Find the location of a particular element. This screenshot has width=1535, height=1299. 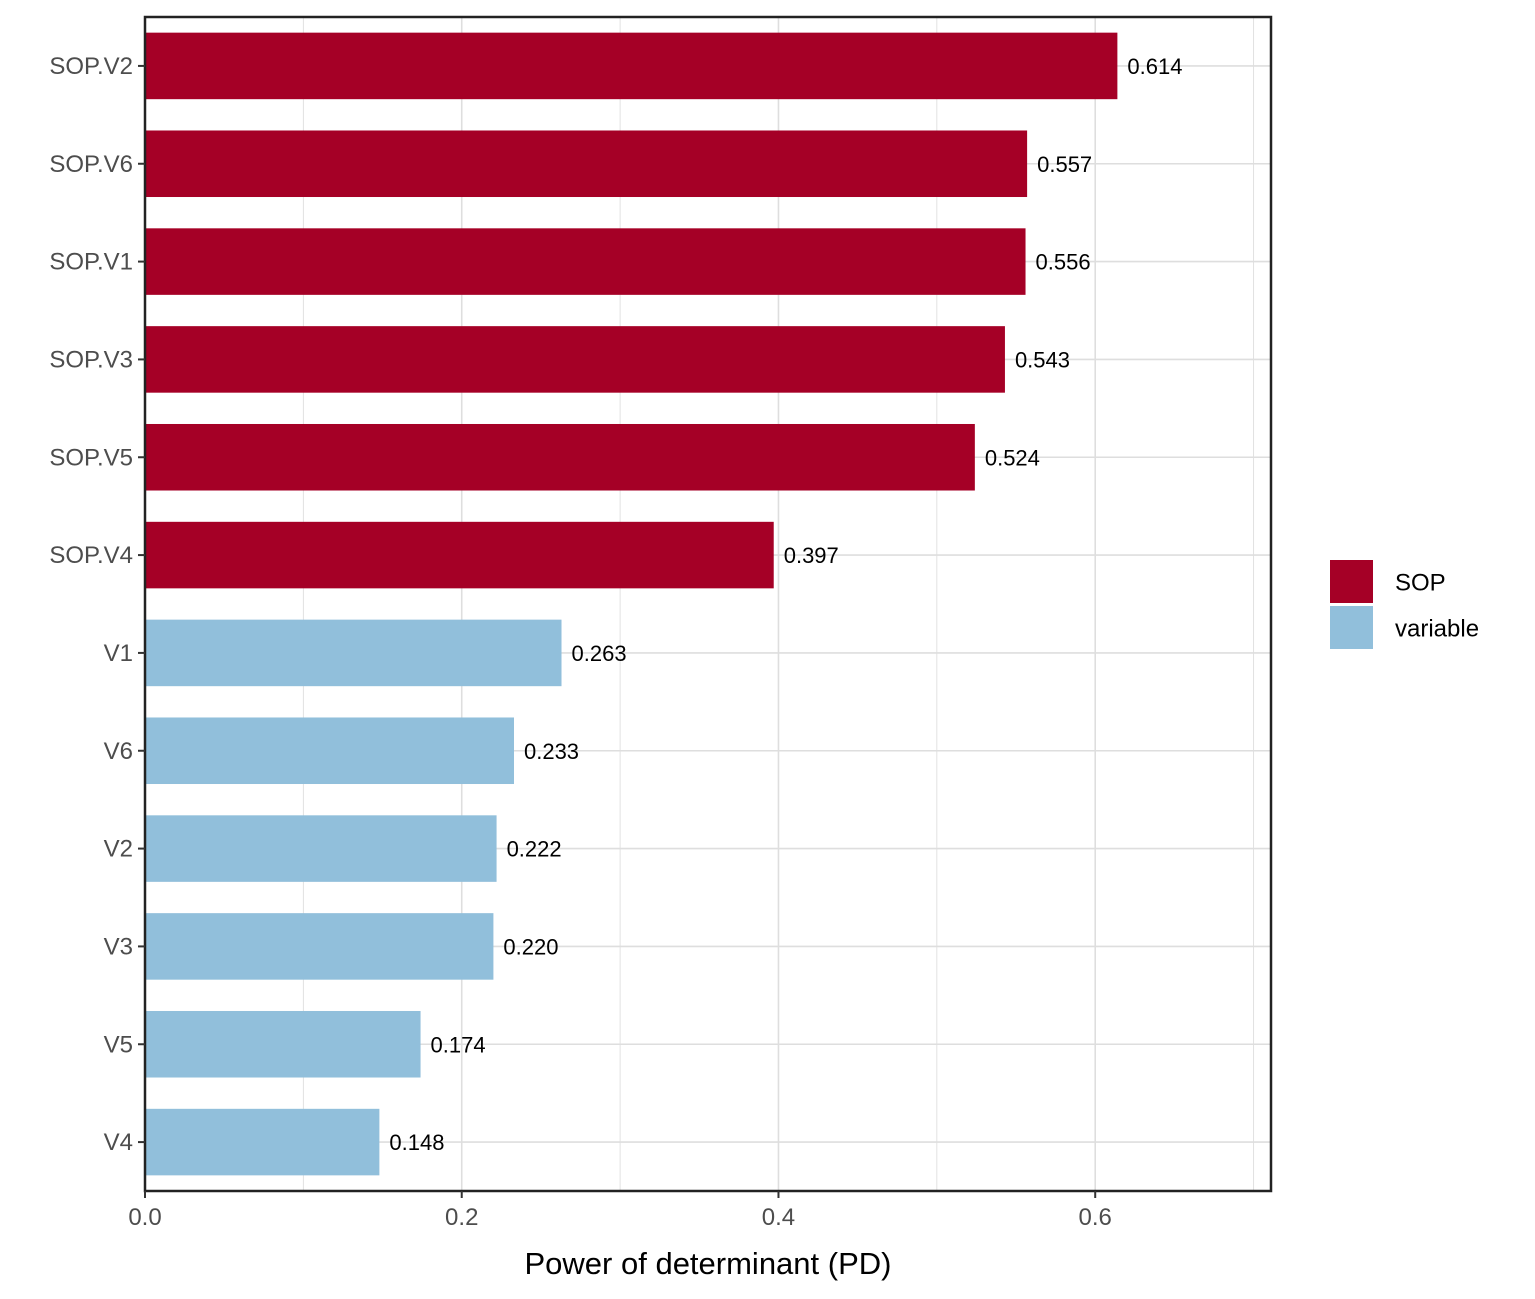

y-tick-label: SOP.V2 is located at coordinates (91, 66).